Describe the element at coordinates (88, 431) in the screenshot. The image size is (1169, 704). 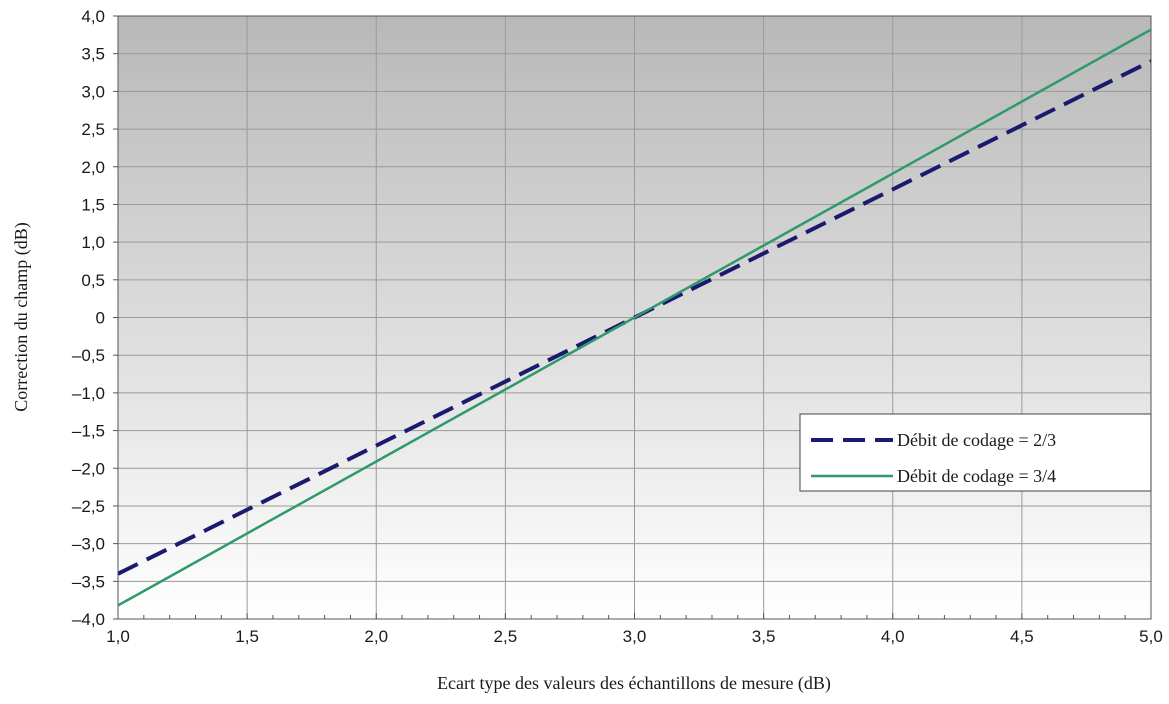
I see `y-tick-label: –1,5` at that location.